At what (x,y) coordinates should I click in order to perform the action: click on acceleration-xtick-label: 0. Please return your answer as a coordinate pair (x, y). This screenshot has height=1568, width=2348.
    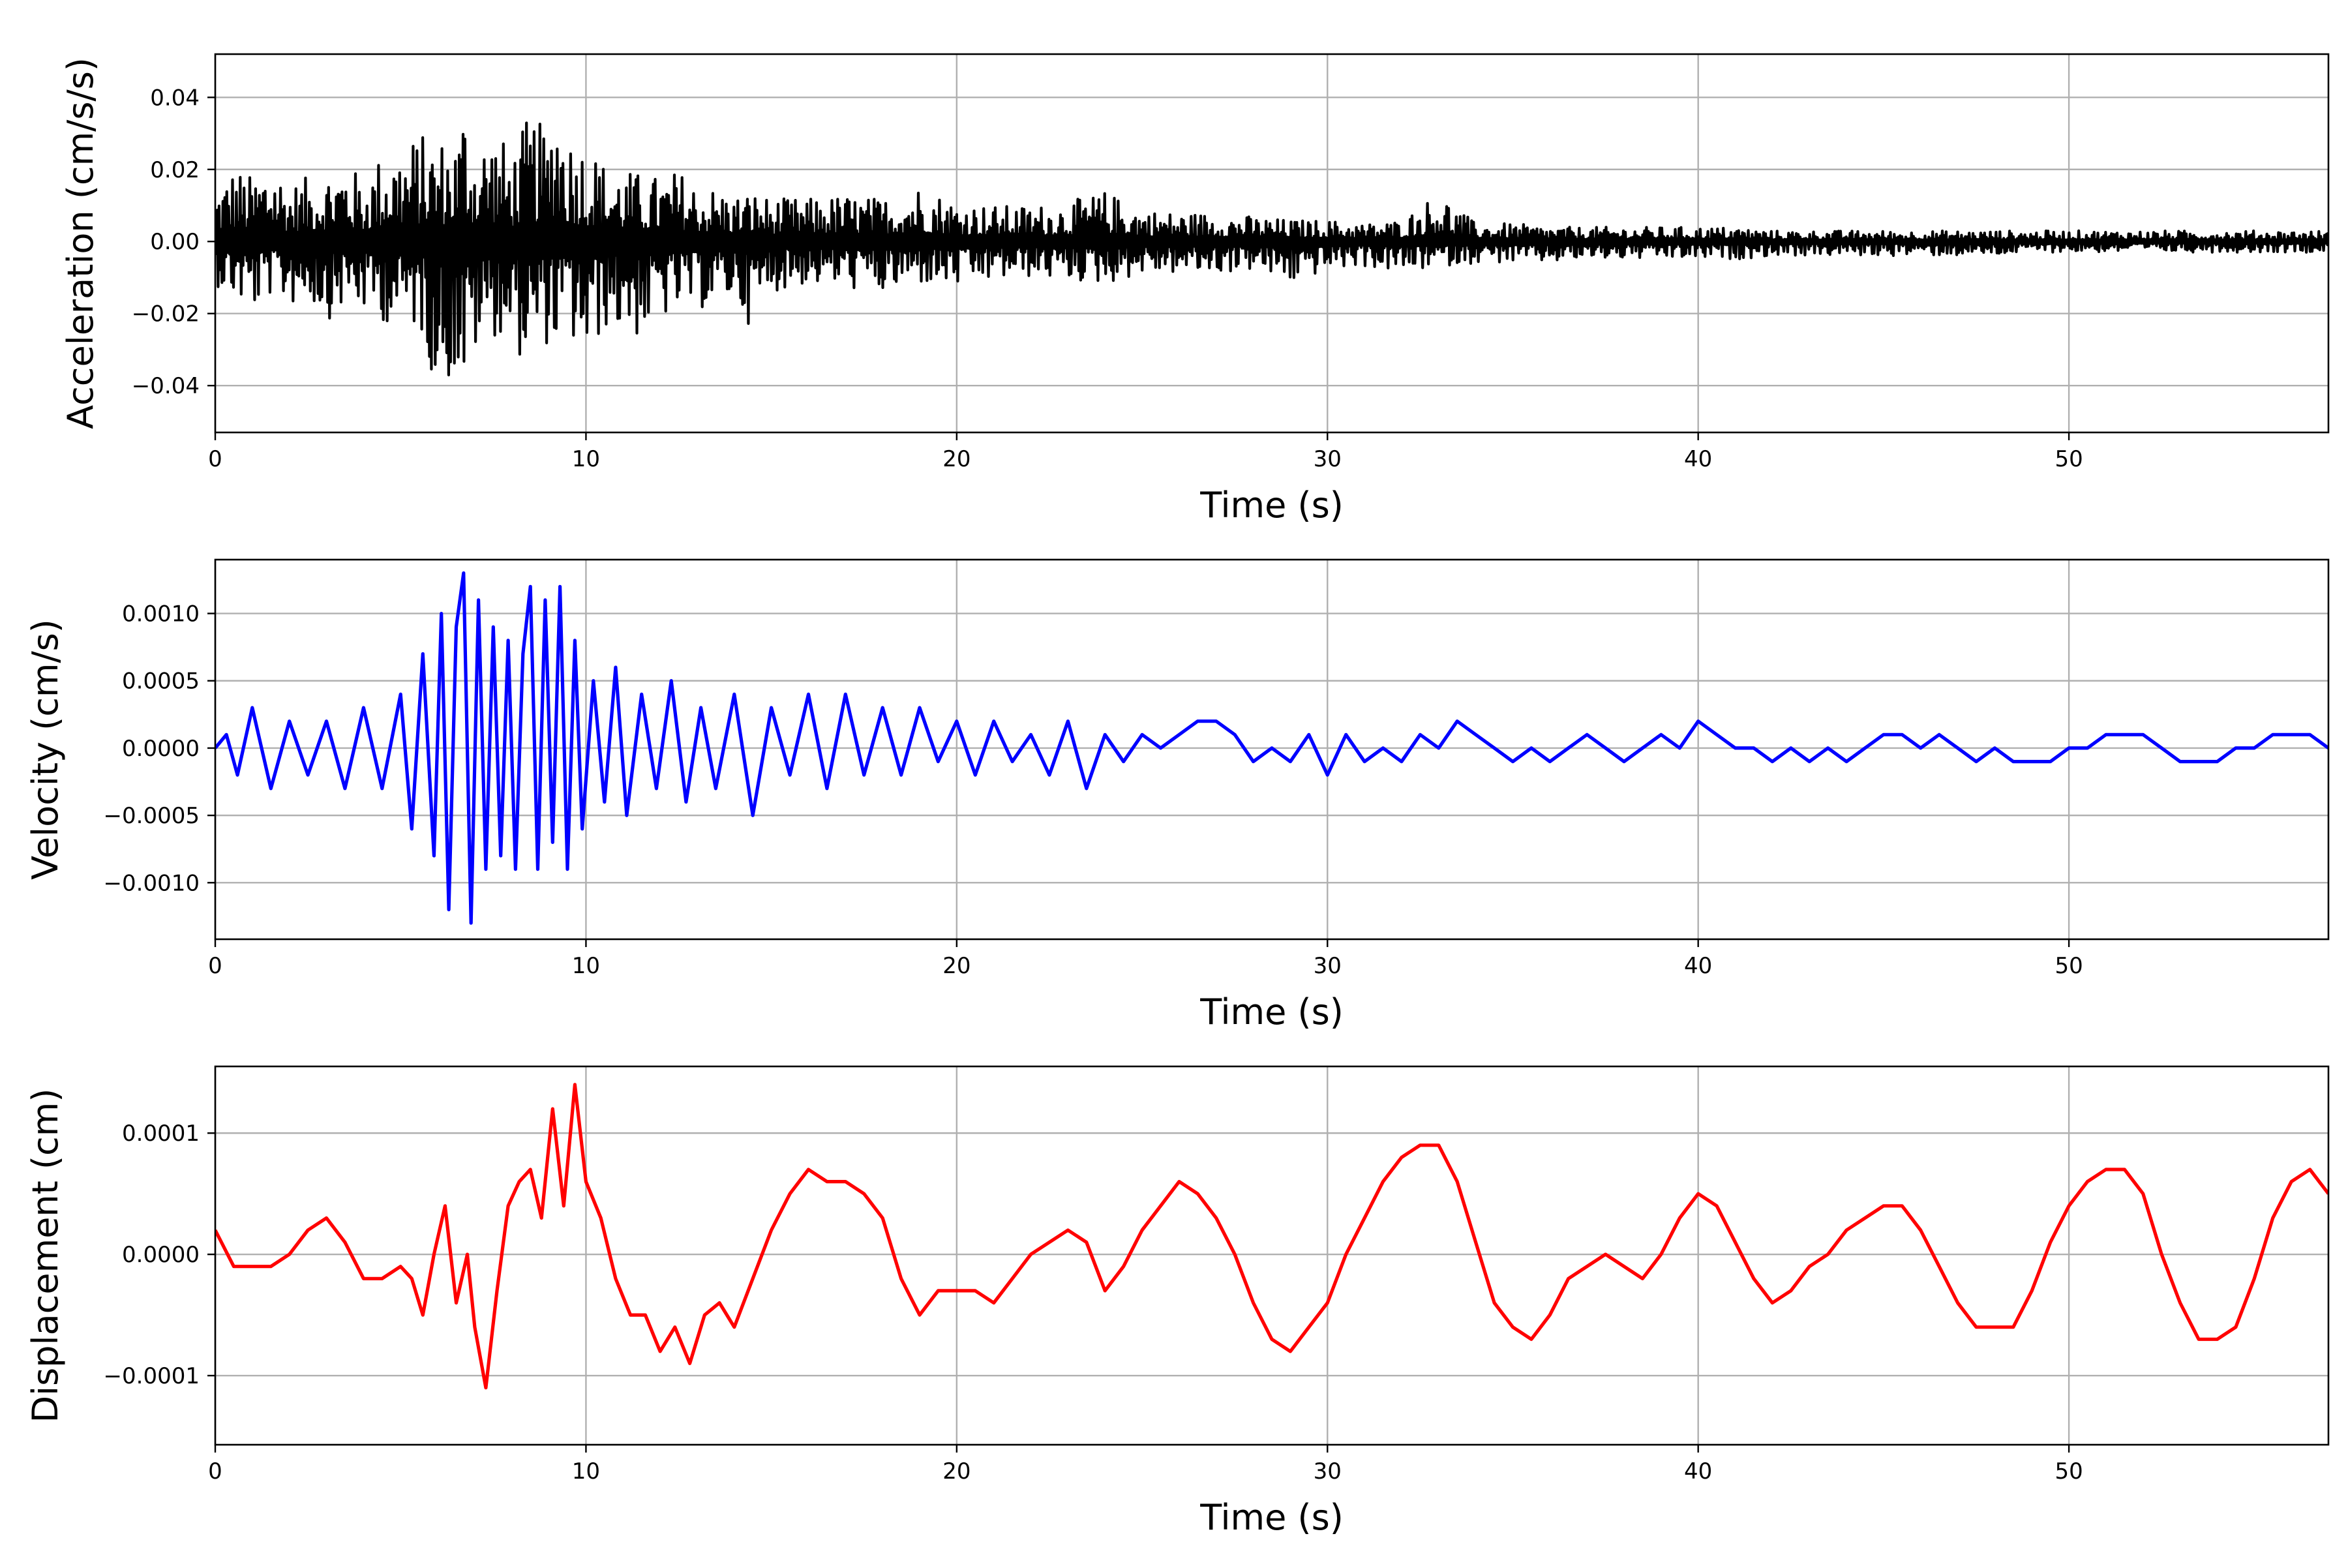
    Looking at the image, I should click on (215, 459).